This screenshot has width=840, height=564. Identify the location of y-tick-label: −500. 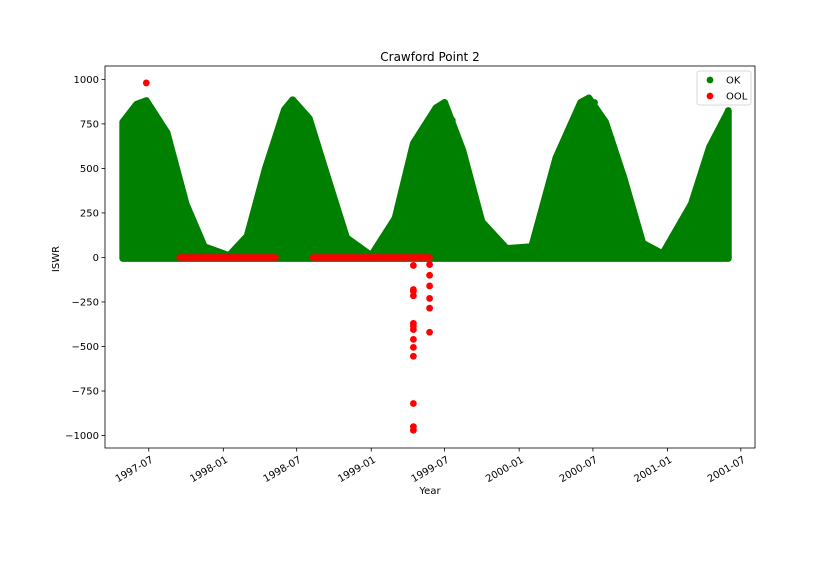
(85, 347).